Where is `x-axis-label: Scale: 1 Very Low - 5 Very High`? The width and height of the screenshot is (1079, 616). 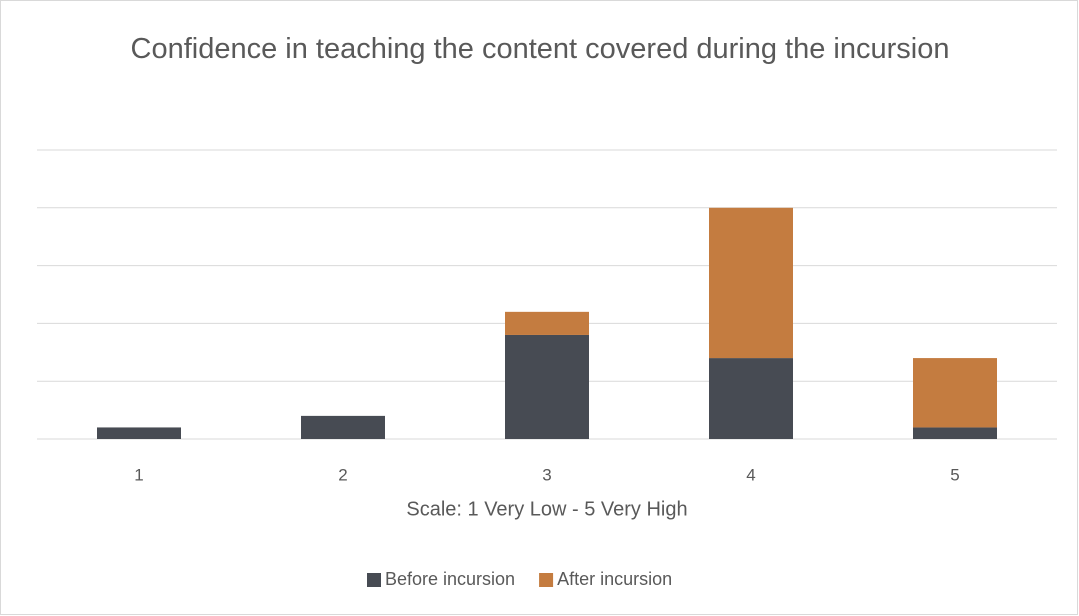 x-axis-label: Scale: 1 Very Low - 5 Very High is located at coordinates (546, 509).